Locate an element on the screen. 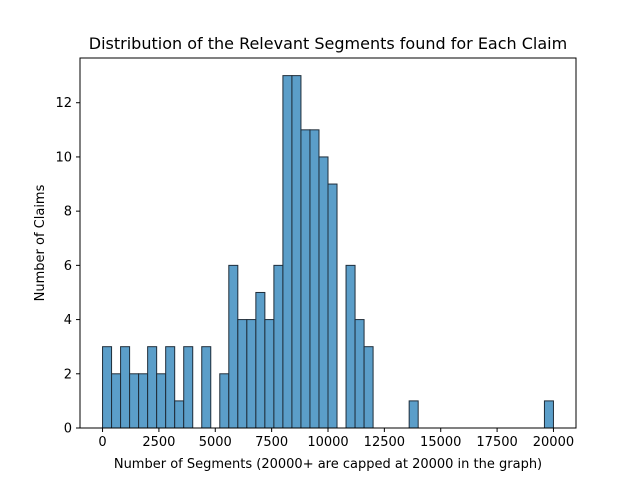  y-axis-ticks: 0 2 4 6 8 10 12 is located at coordinates (67, 266).